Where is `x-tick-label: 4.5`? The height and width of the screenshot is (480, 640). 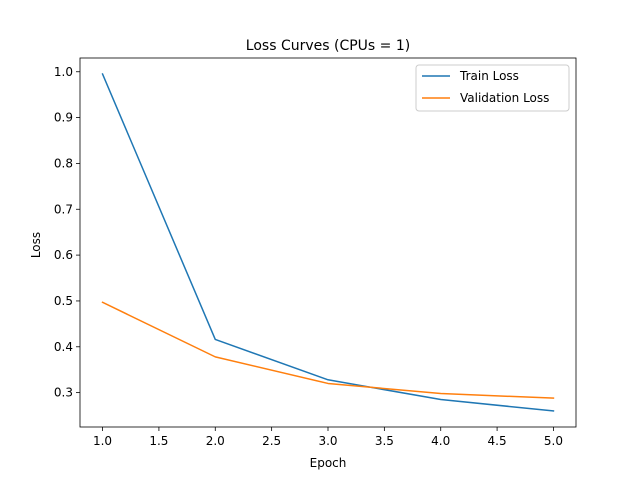 x-tick-label: 4.5 is located at coordinates (497, 441).